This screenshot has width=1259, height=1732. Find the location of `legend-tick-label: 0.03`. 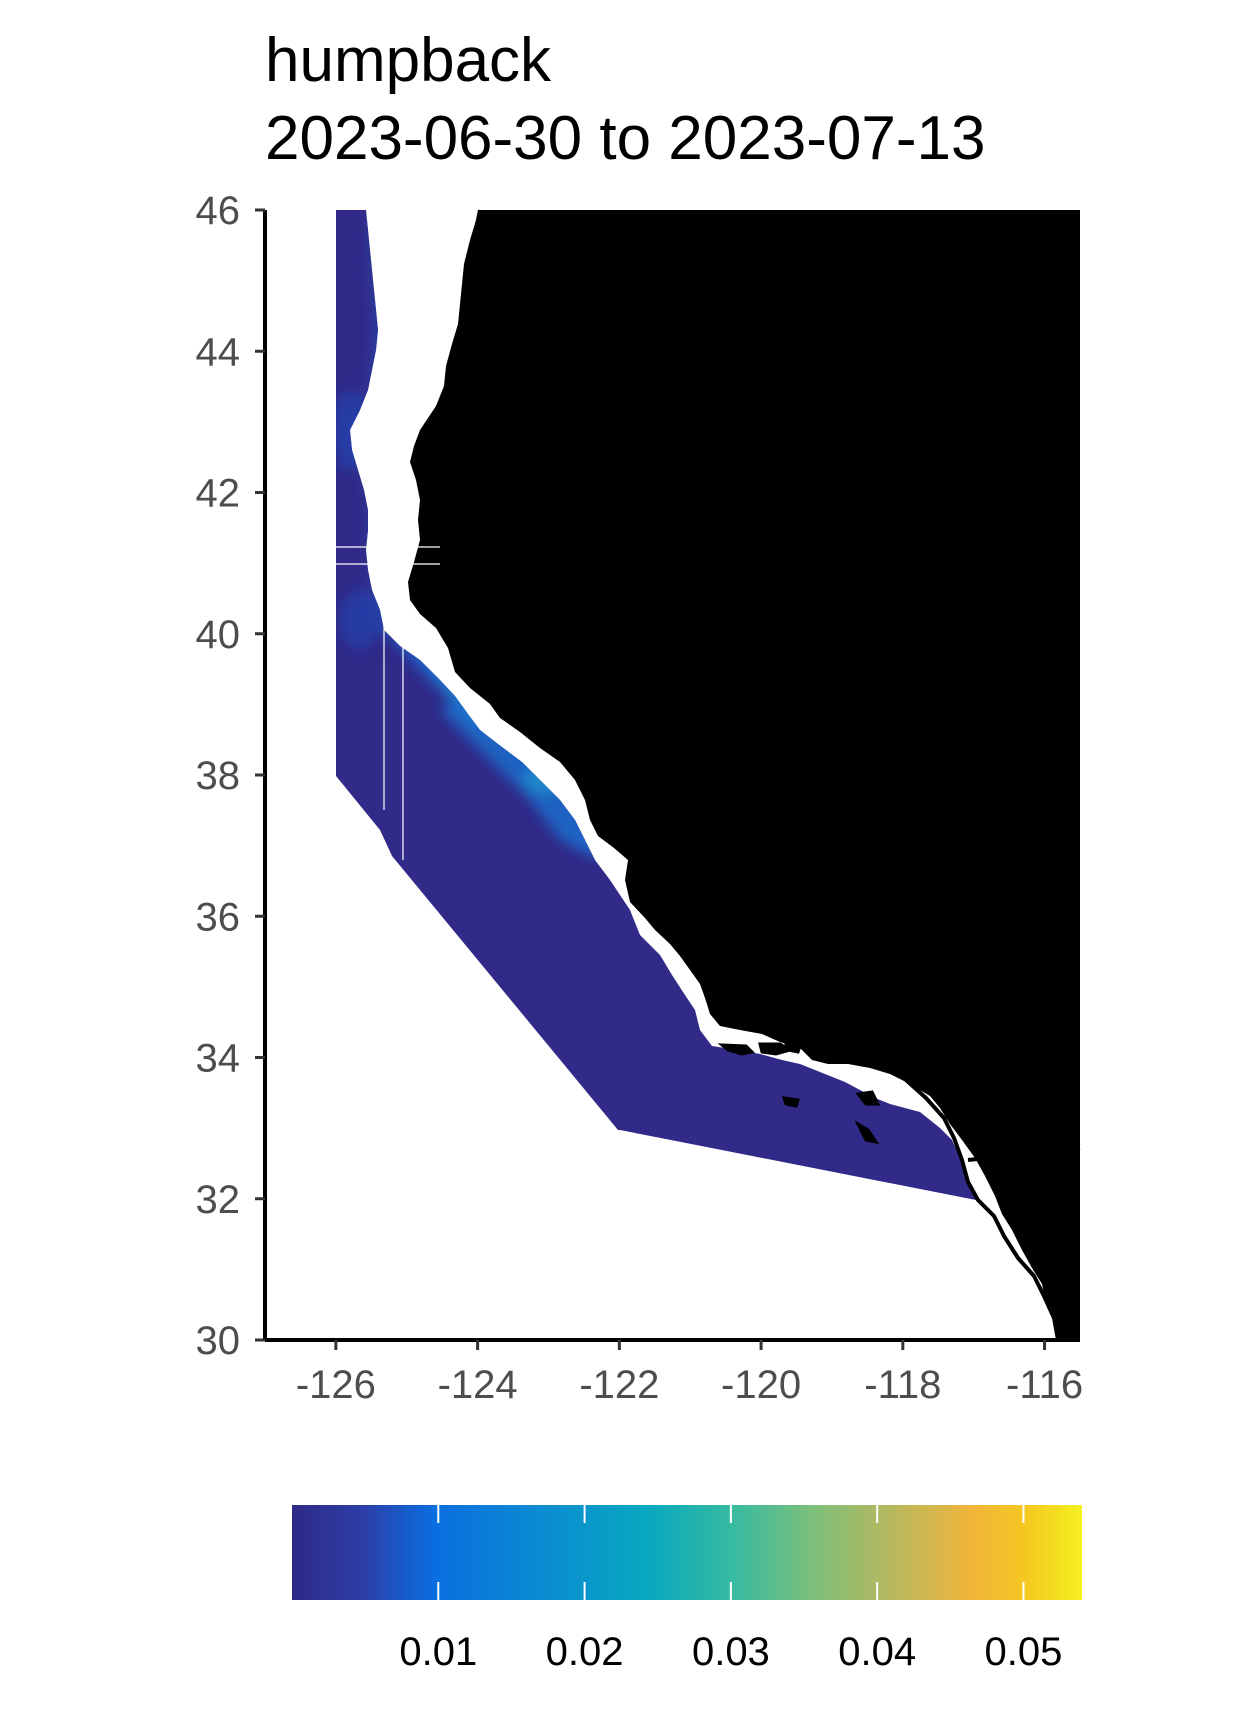

legend-tick-label: 0.03 is located at coordinates (731, 1652).